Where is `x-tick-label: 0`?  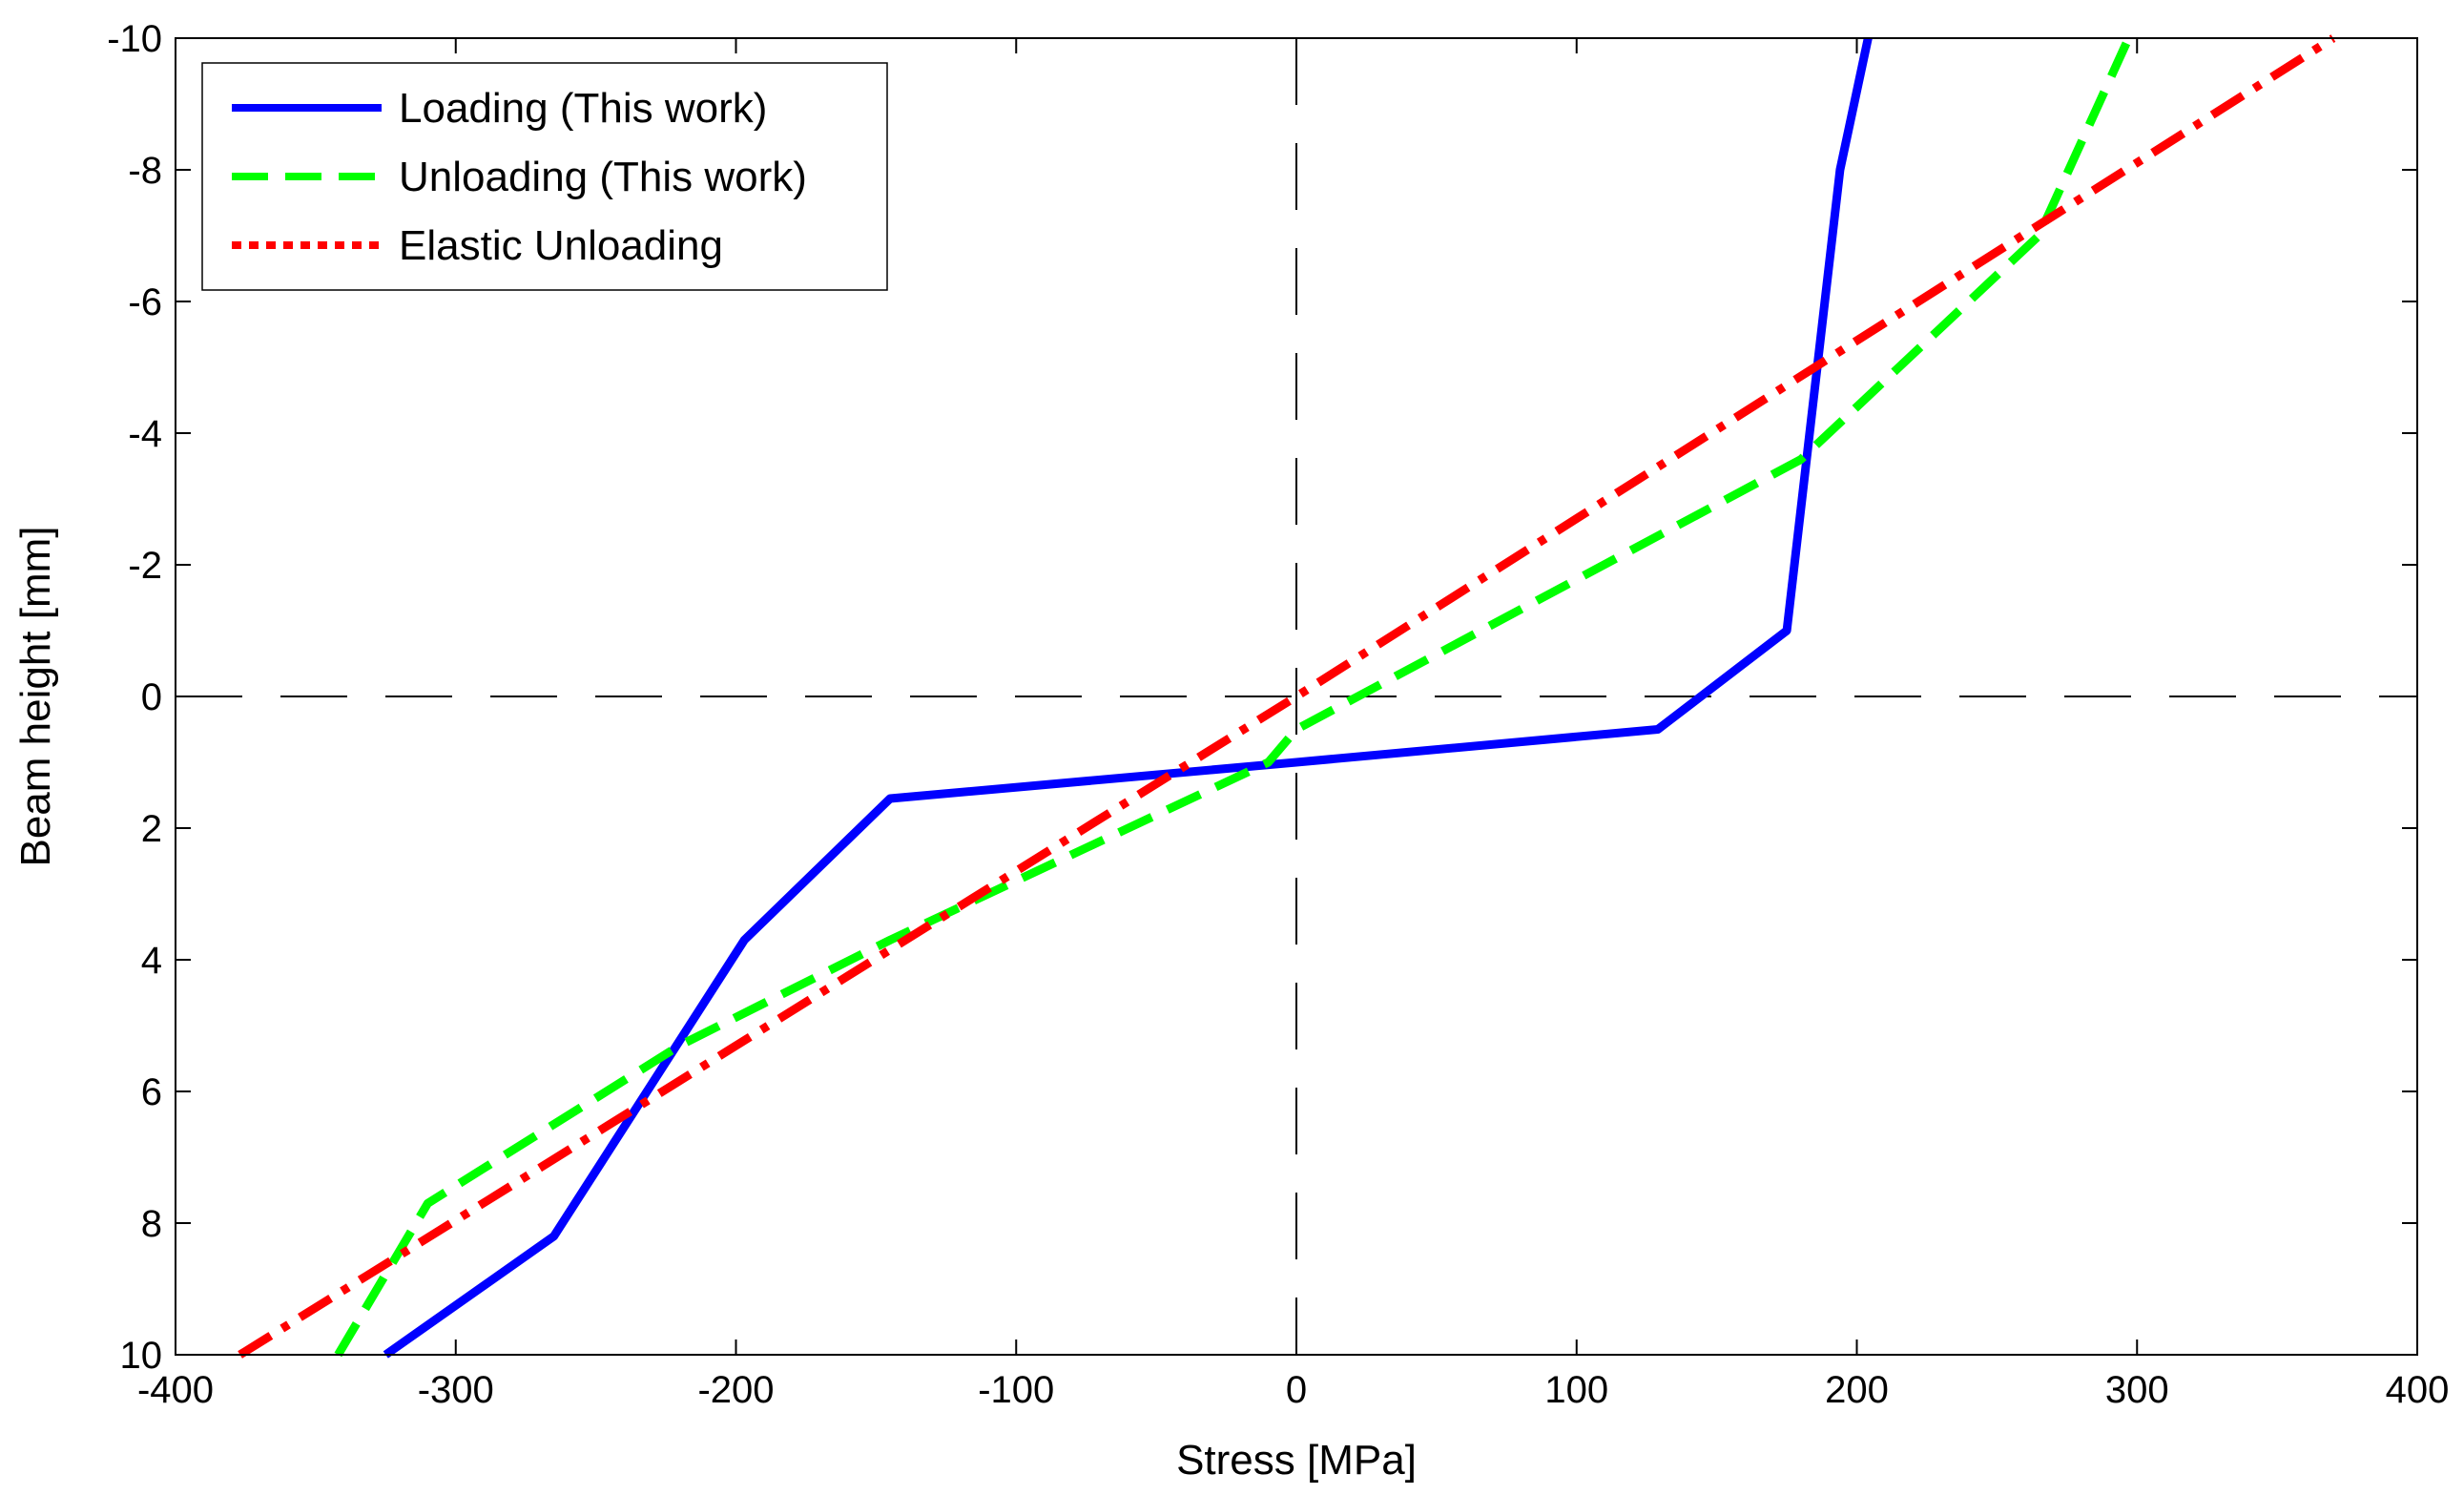
x-tick-label: 0 is located at coordinates (1297, 1390).